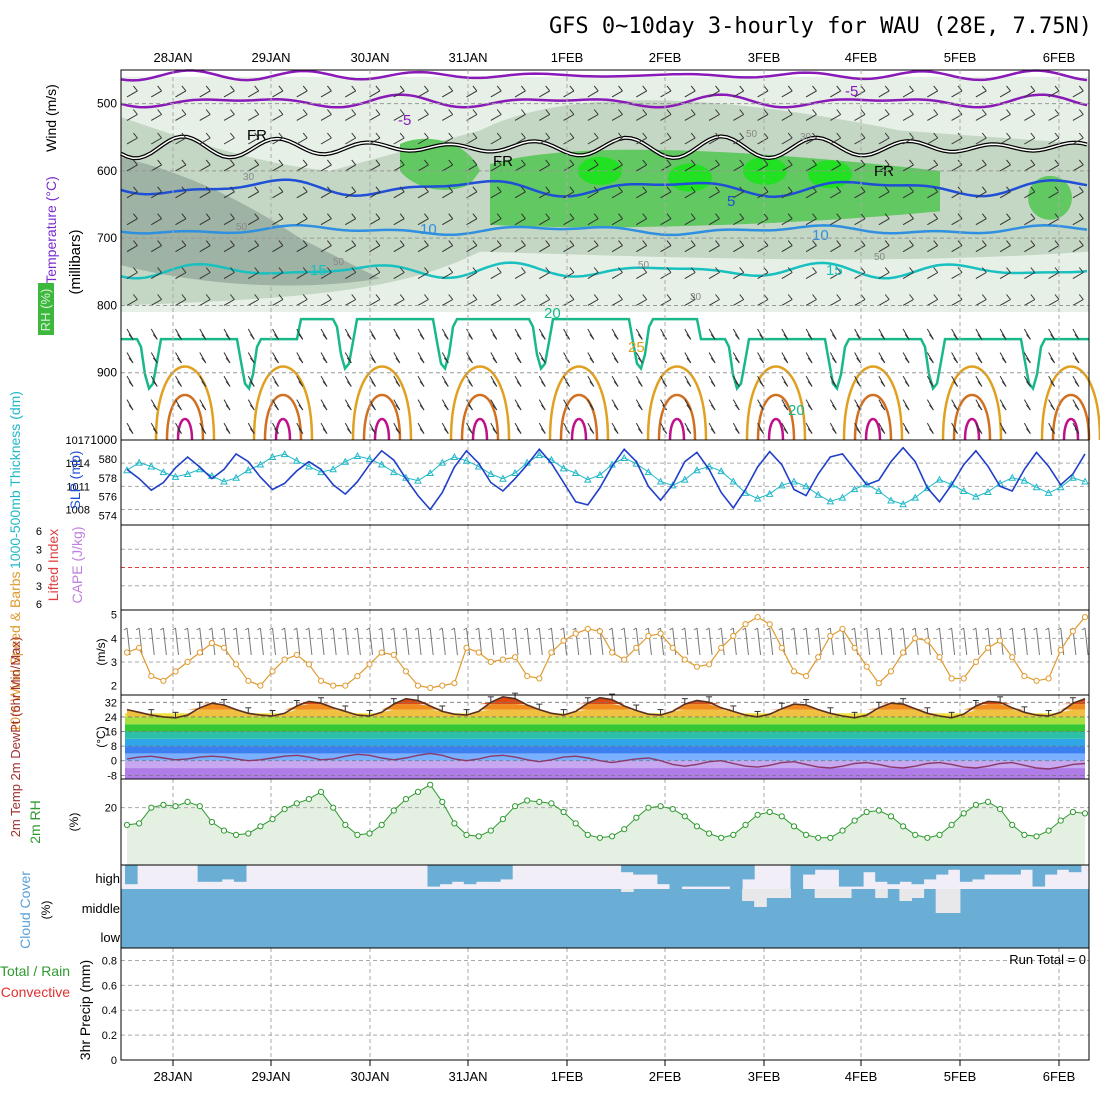 This screenshot has height=1100, width=1100. What do you see at coordinates (605, 750) in the screenshot?
I see `temp-band` at bounding box center [605, 750].